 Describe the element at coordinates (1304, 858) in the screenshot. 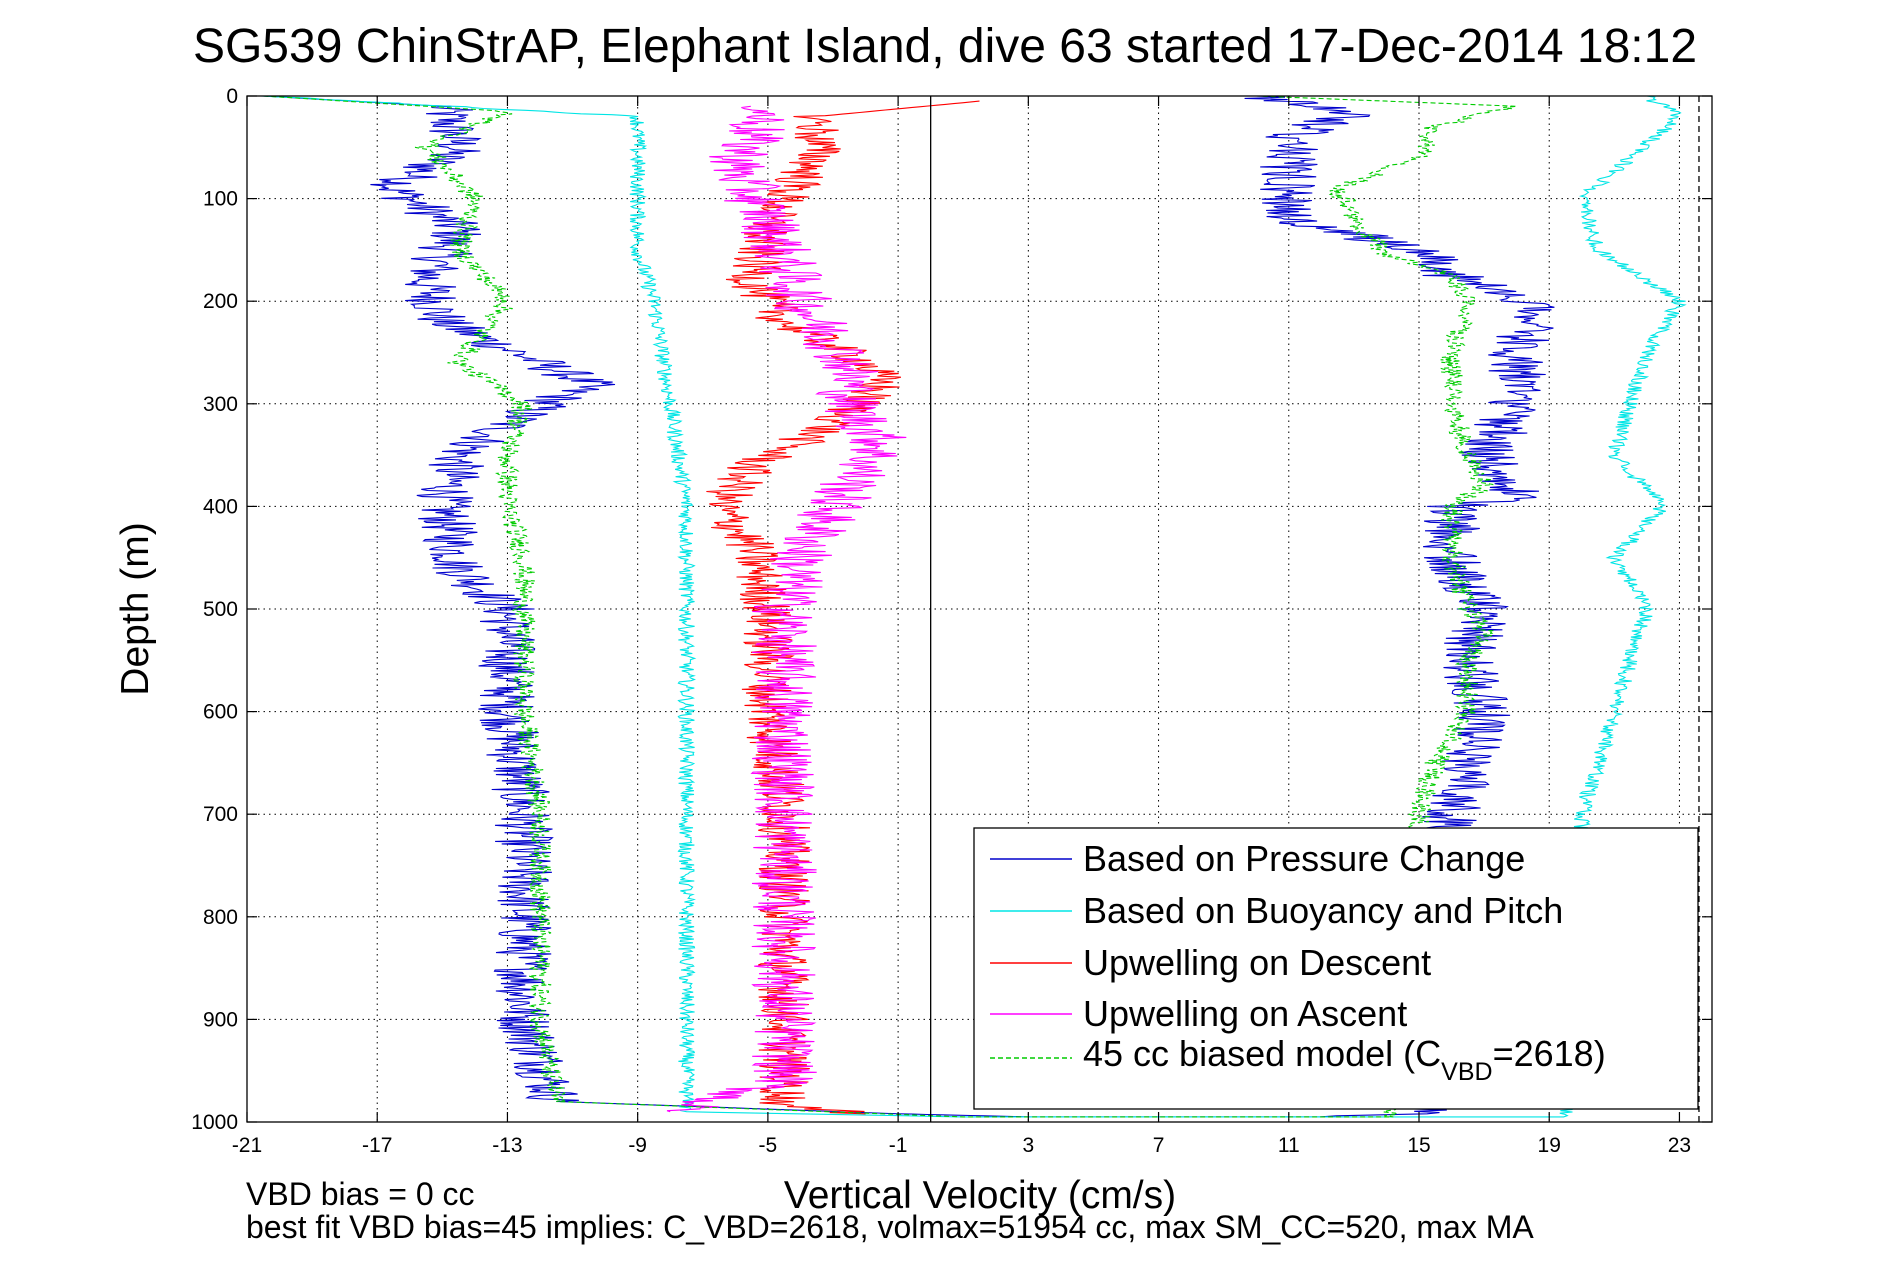

I see `legend-label-1: Based on Pressure Change` at that location.